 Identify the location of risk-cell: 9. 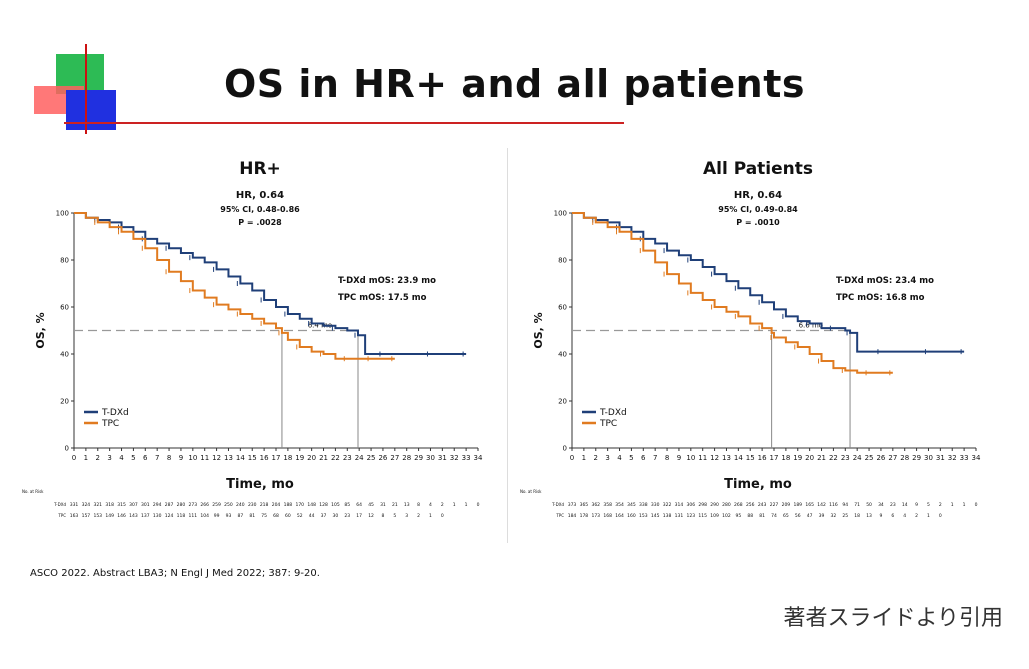
(881, 516).